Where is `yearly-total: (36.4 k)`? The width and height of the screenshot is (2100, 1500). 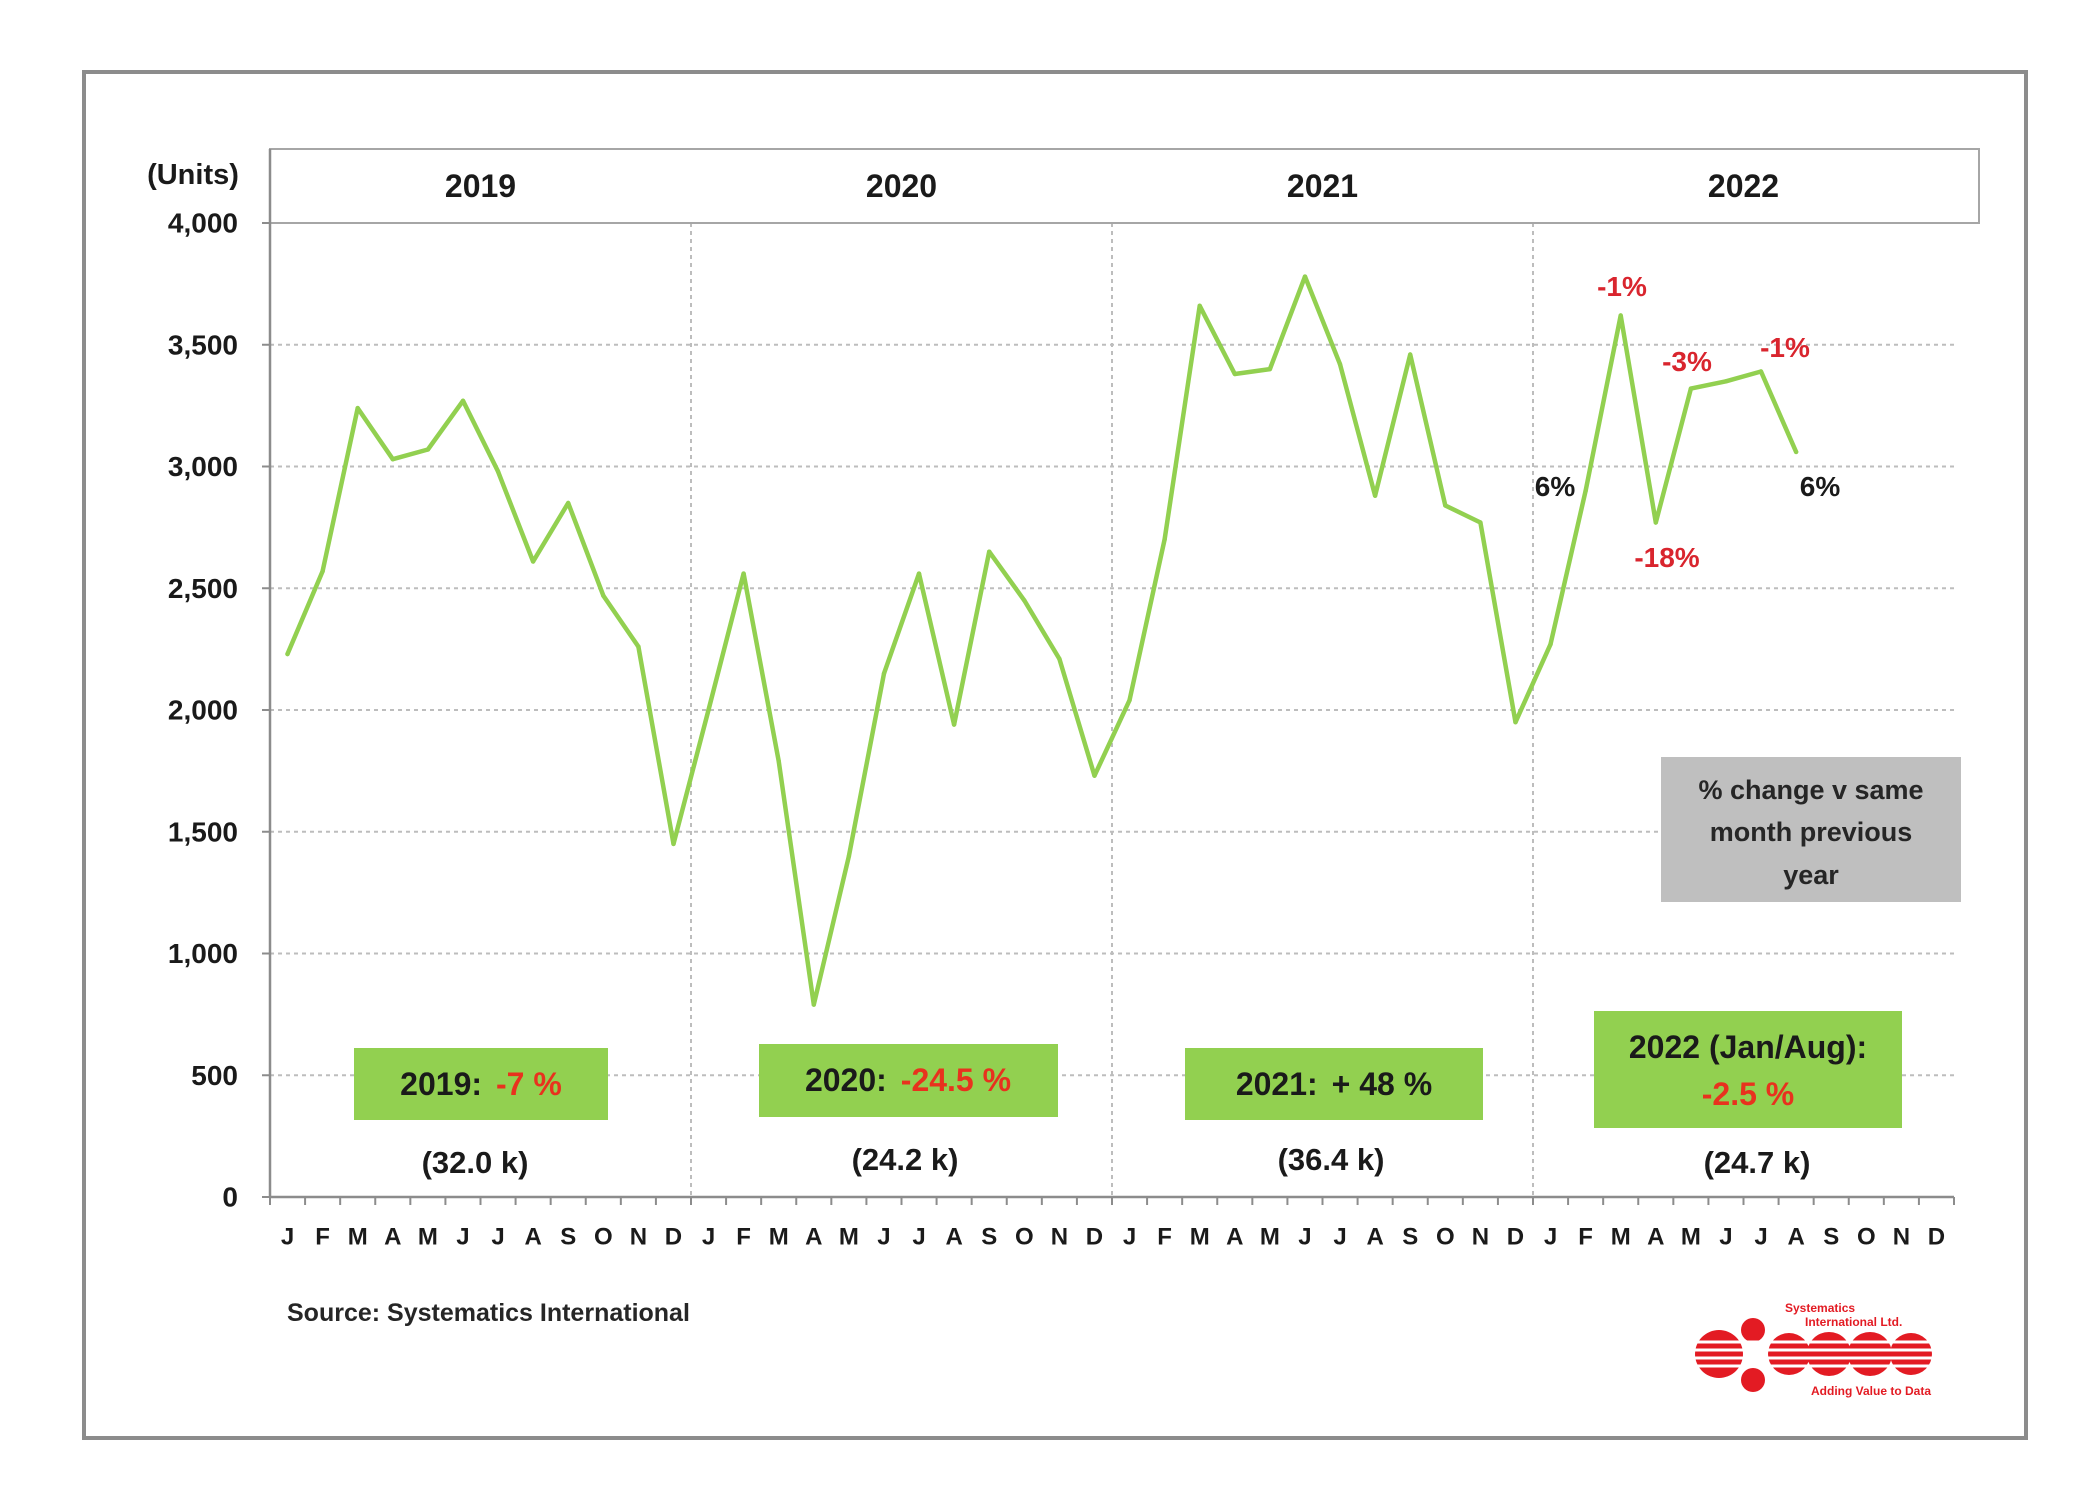
yearly-total: (36.4 k) is located at coordinates (1331, 1159).